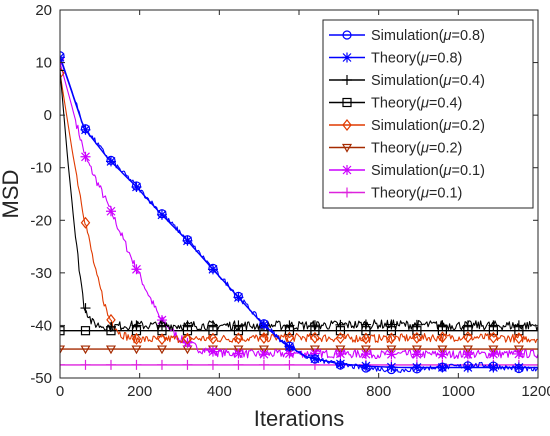 This screenshot has height=436, width=550. What do you see at coordinates (458, 391) in the screenshot?
I see `x-tick-label: 1000` at bounding box center [458, 391].